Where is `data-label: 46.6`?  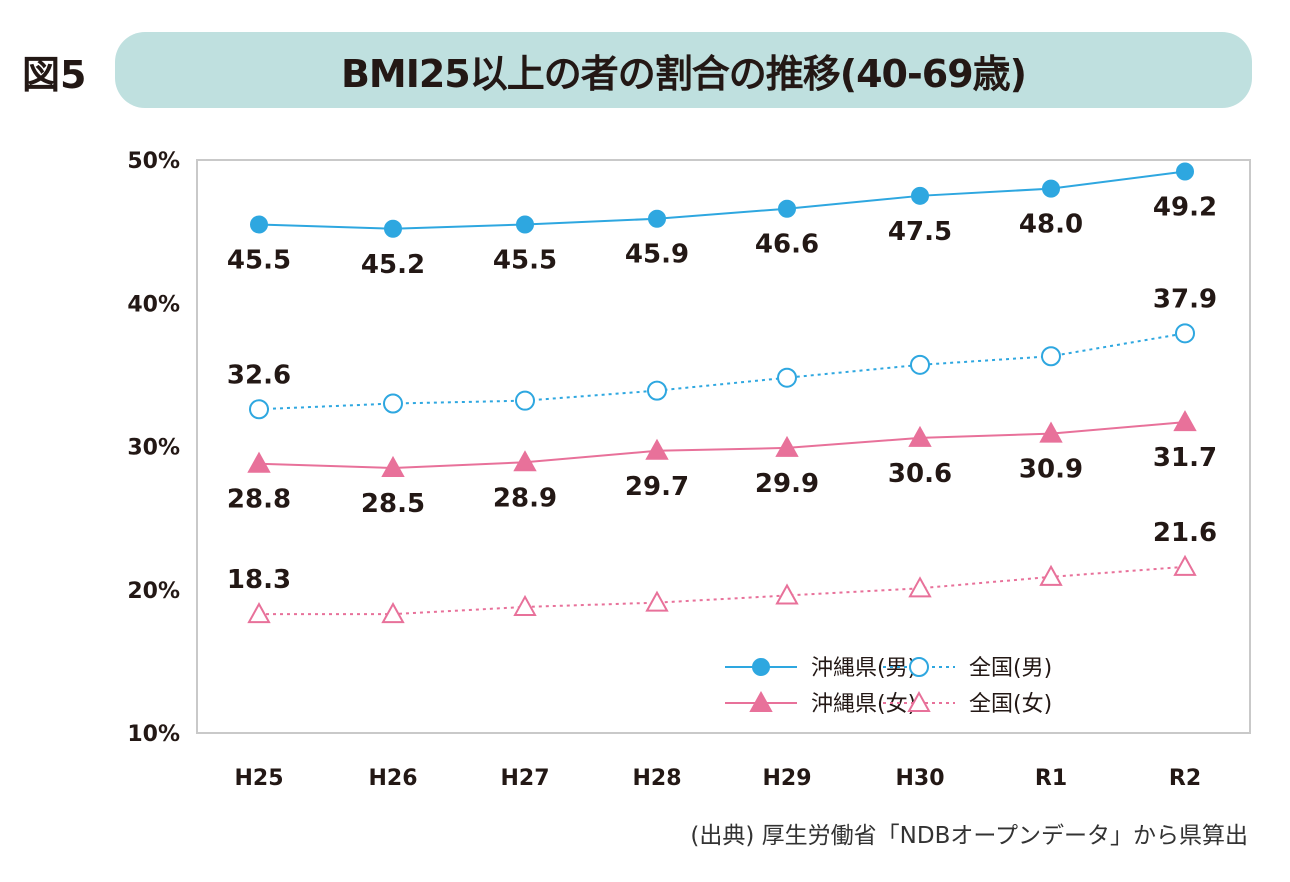 data-label: 46.6 is located at coordinates (787, 245).